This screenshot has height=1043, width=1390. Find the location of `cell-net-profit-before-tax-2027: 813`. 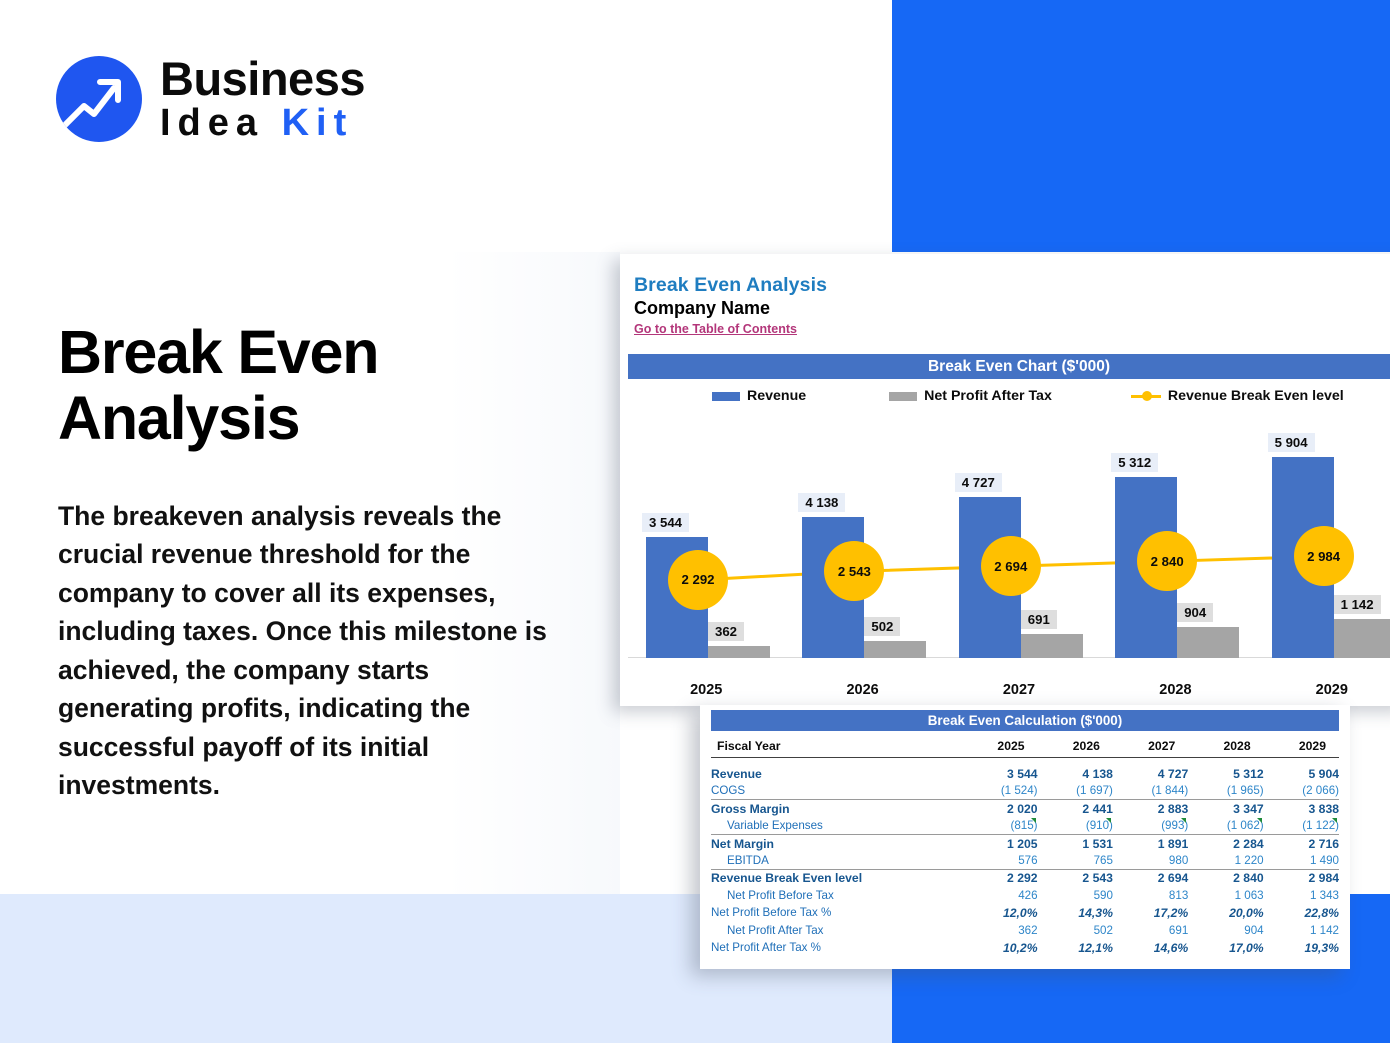

cell-net-profit-before-tax-2027: 813 is located at coordinates (1178, 895).